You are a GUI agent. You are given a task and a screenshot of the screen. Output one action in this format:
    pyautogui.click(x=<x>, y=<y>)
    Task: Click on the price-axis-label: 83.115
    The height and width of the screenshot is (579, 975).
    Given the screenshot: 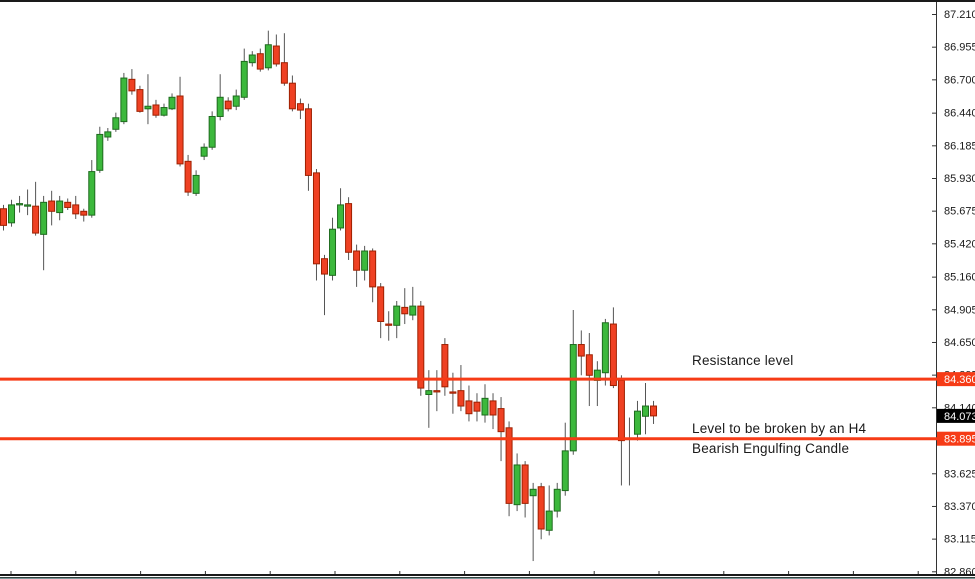 What is the action you would take?
    pyautogui.click(x=959, y=540)
    